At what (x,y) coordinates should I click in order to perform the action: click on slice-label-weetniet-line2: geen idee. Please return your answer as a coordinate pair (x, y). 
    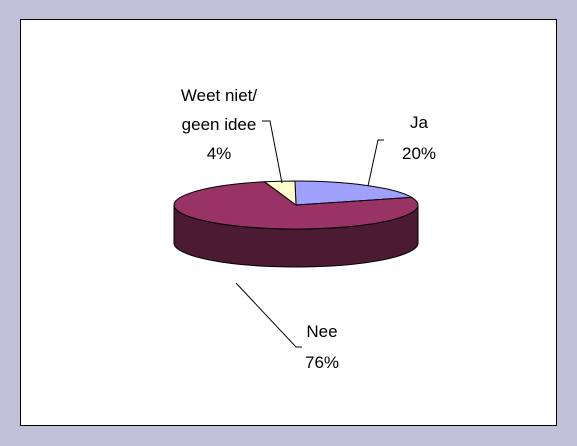
    Looking at the image, I should click on (219, 124).